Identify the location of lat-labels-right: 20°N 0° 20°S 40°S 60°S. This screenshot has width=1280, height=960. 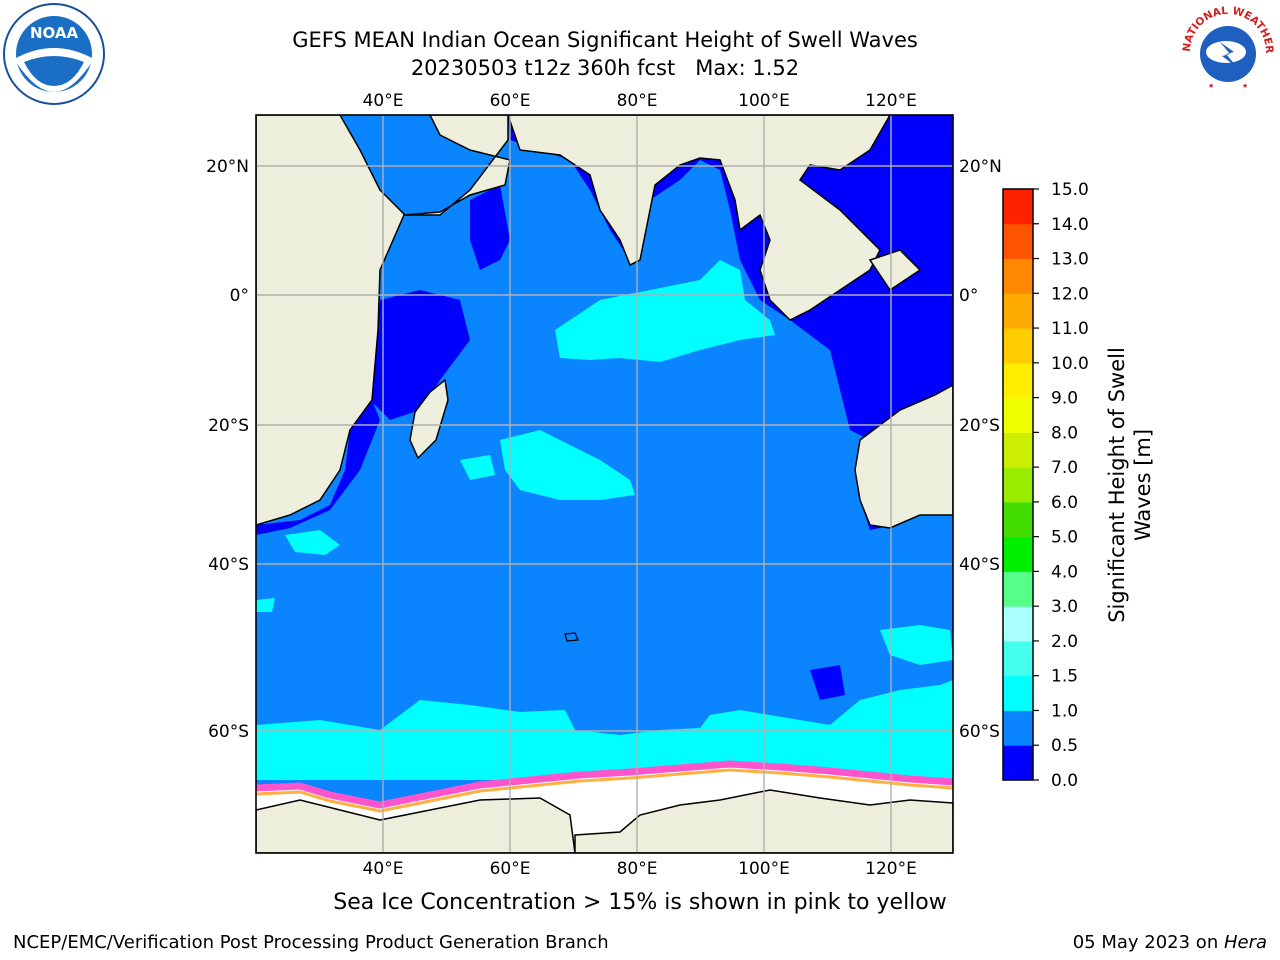
(980, 449).